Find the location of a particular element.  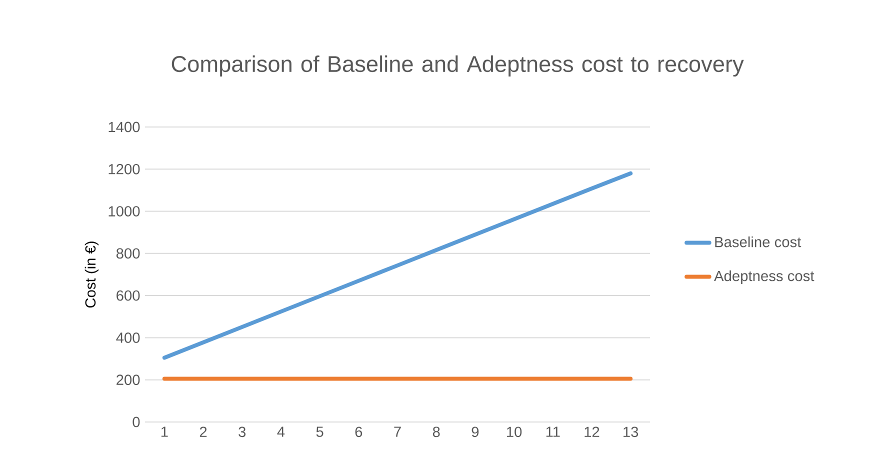

legend-label: Baseline cost is located at coordinates (758, 242).